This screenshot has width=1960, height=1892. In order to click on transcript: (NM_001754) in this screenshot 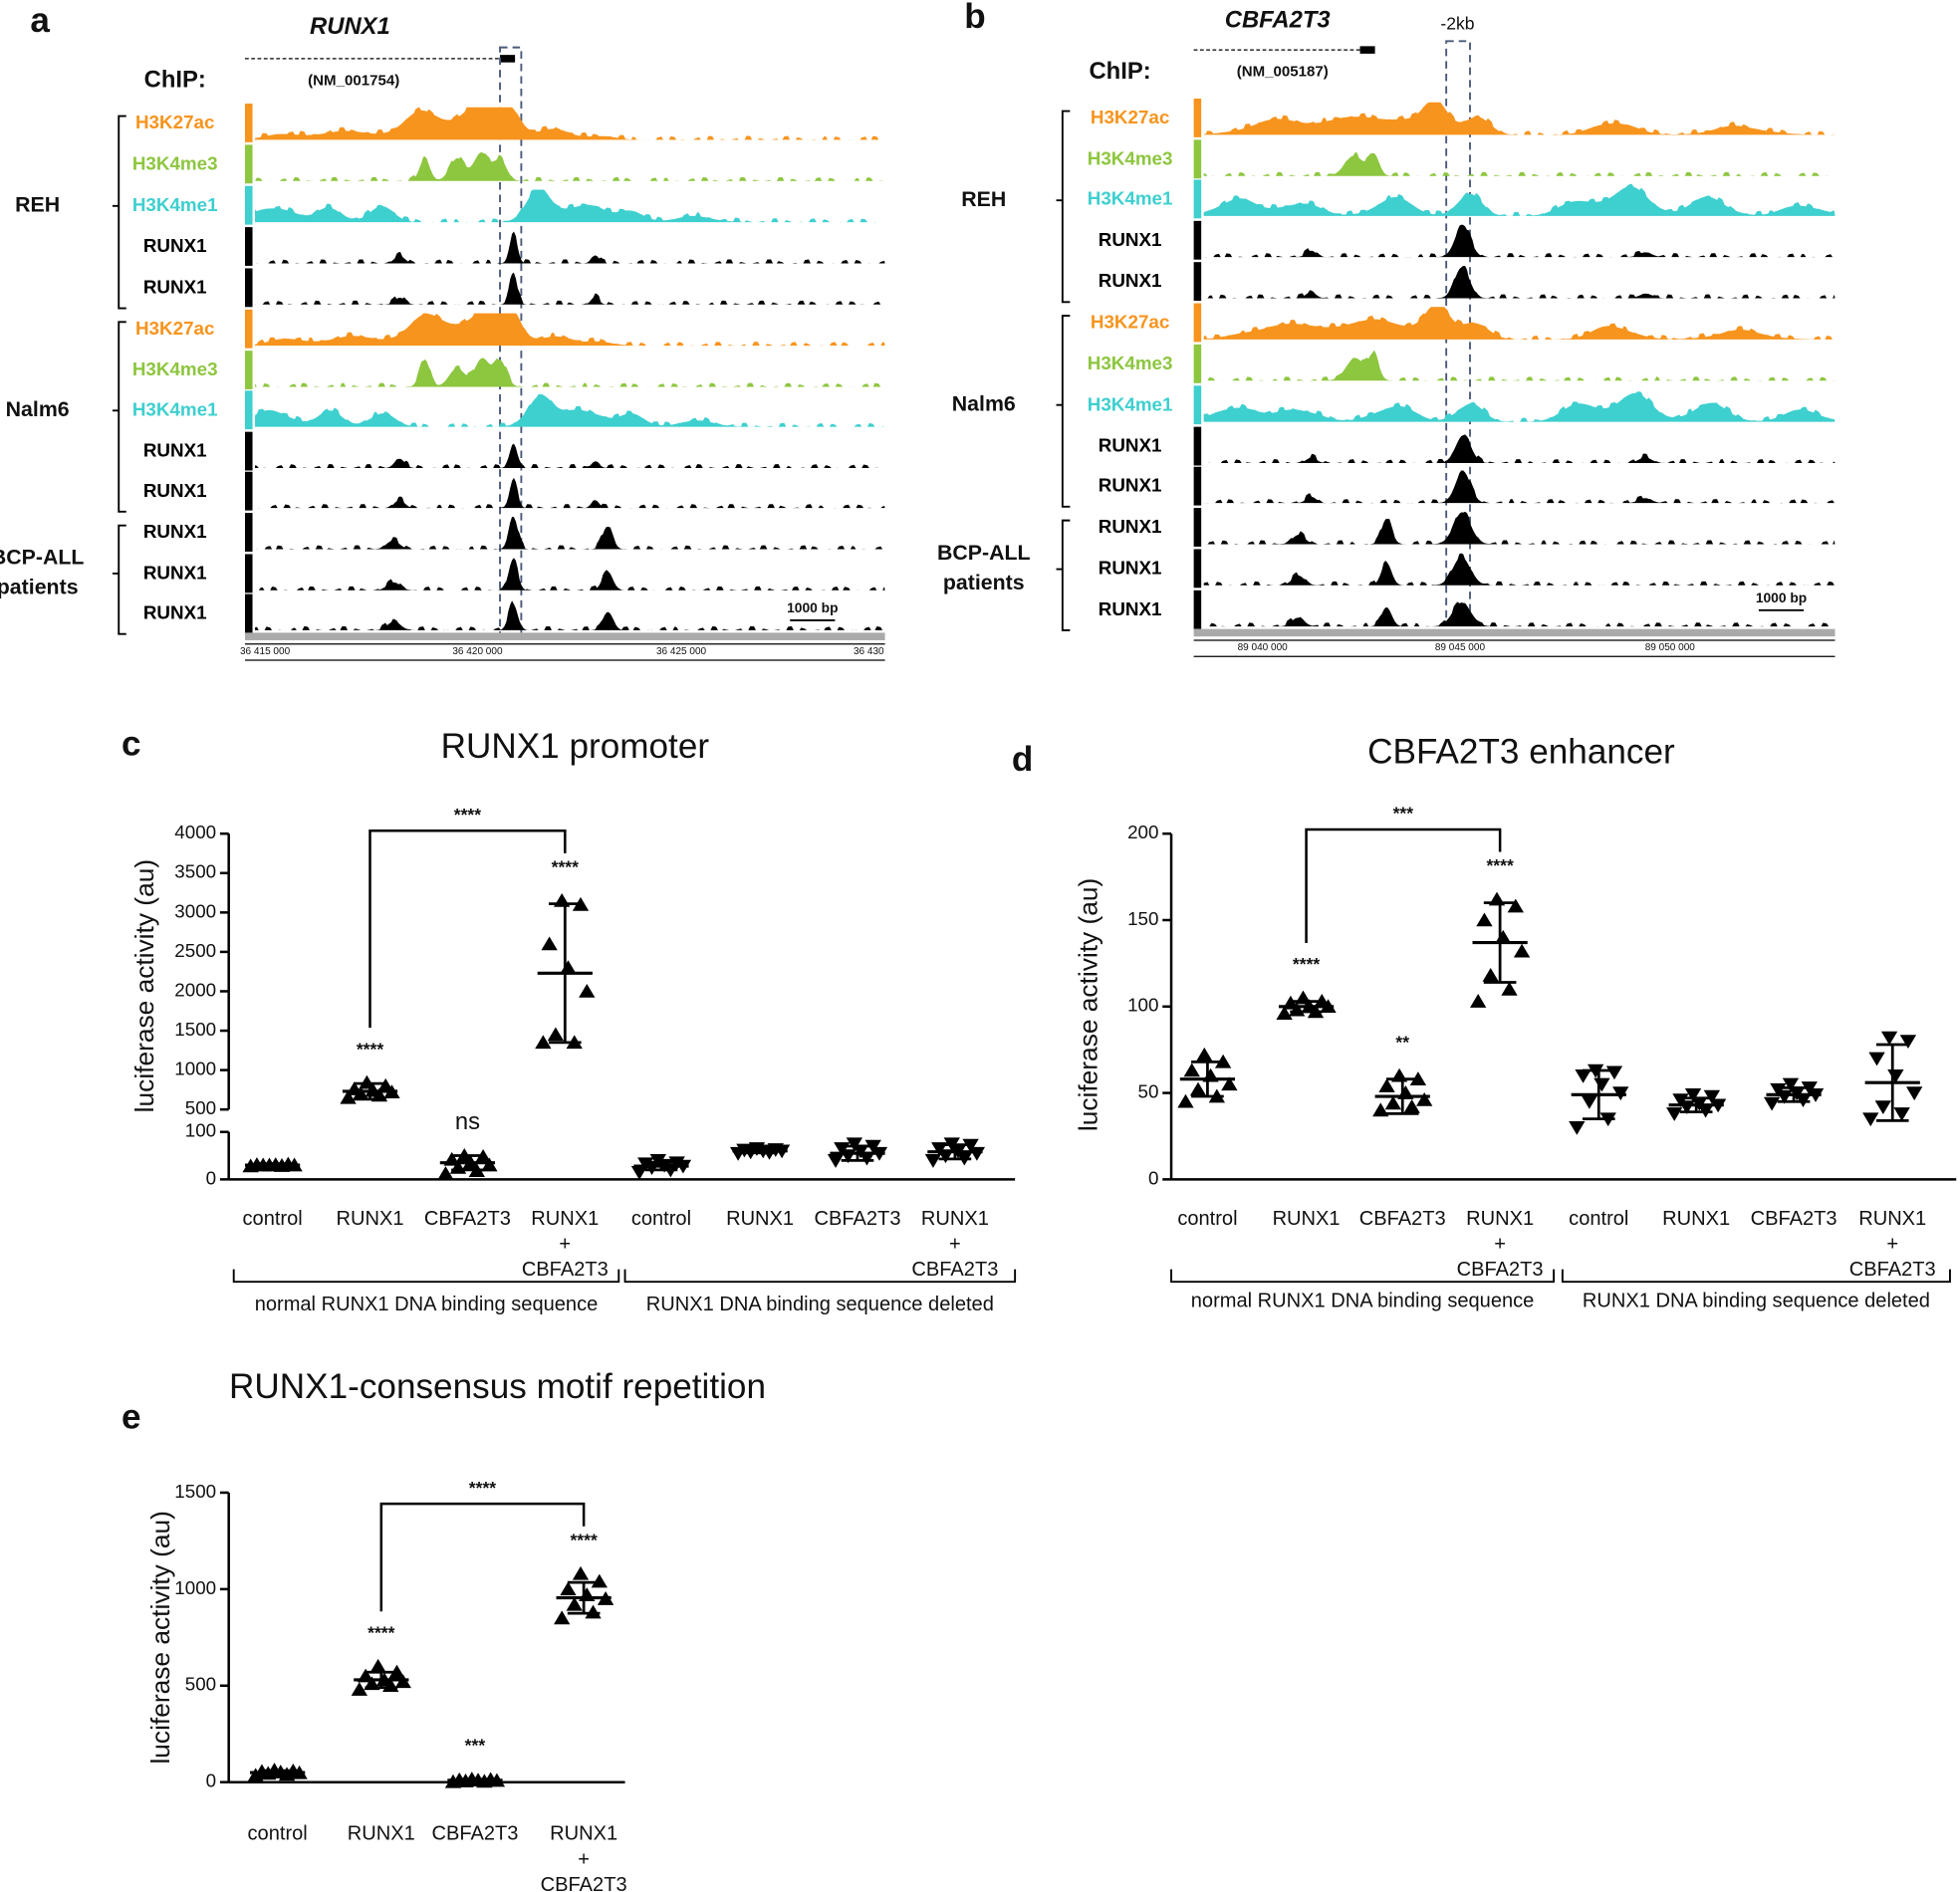, I will do `click(354, 80)`.